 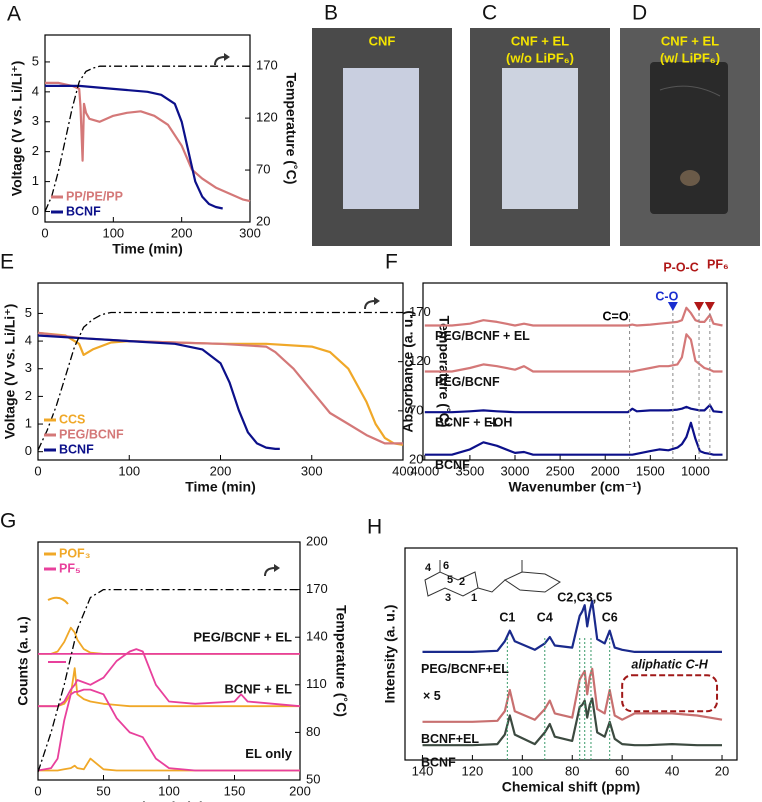 I want to click on y-tick-label: 0, so click(x=28, y=450).